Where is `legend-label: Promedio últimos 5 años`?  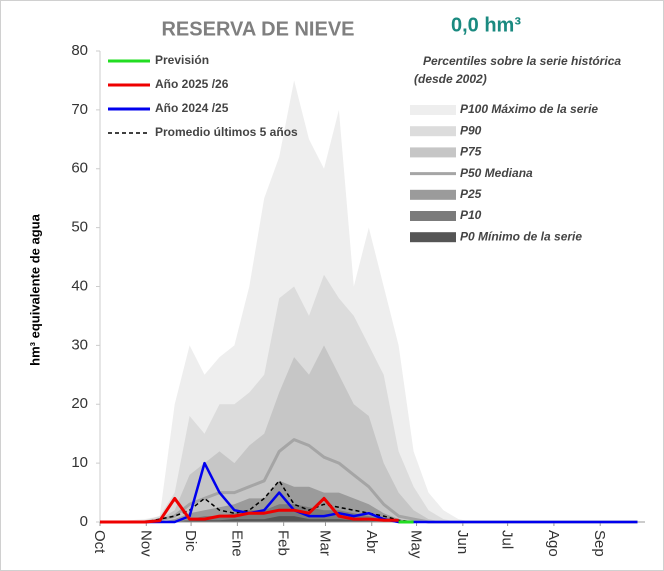 legend-label: Promedio últimos 5 años is located at coordinates (226, 132).